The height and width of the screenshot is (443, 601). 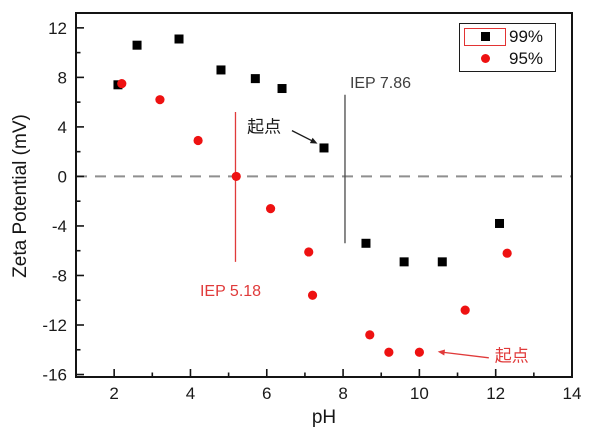 What do you see at coordinates (54, 375) in the screenshot?
I see `y-tick-label: -16` at bounding box center [54, 375].